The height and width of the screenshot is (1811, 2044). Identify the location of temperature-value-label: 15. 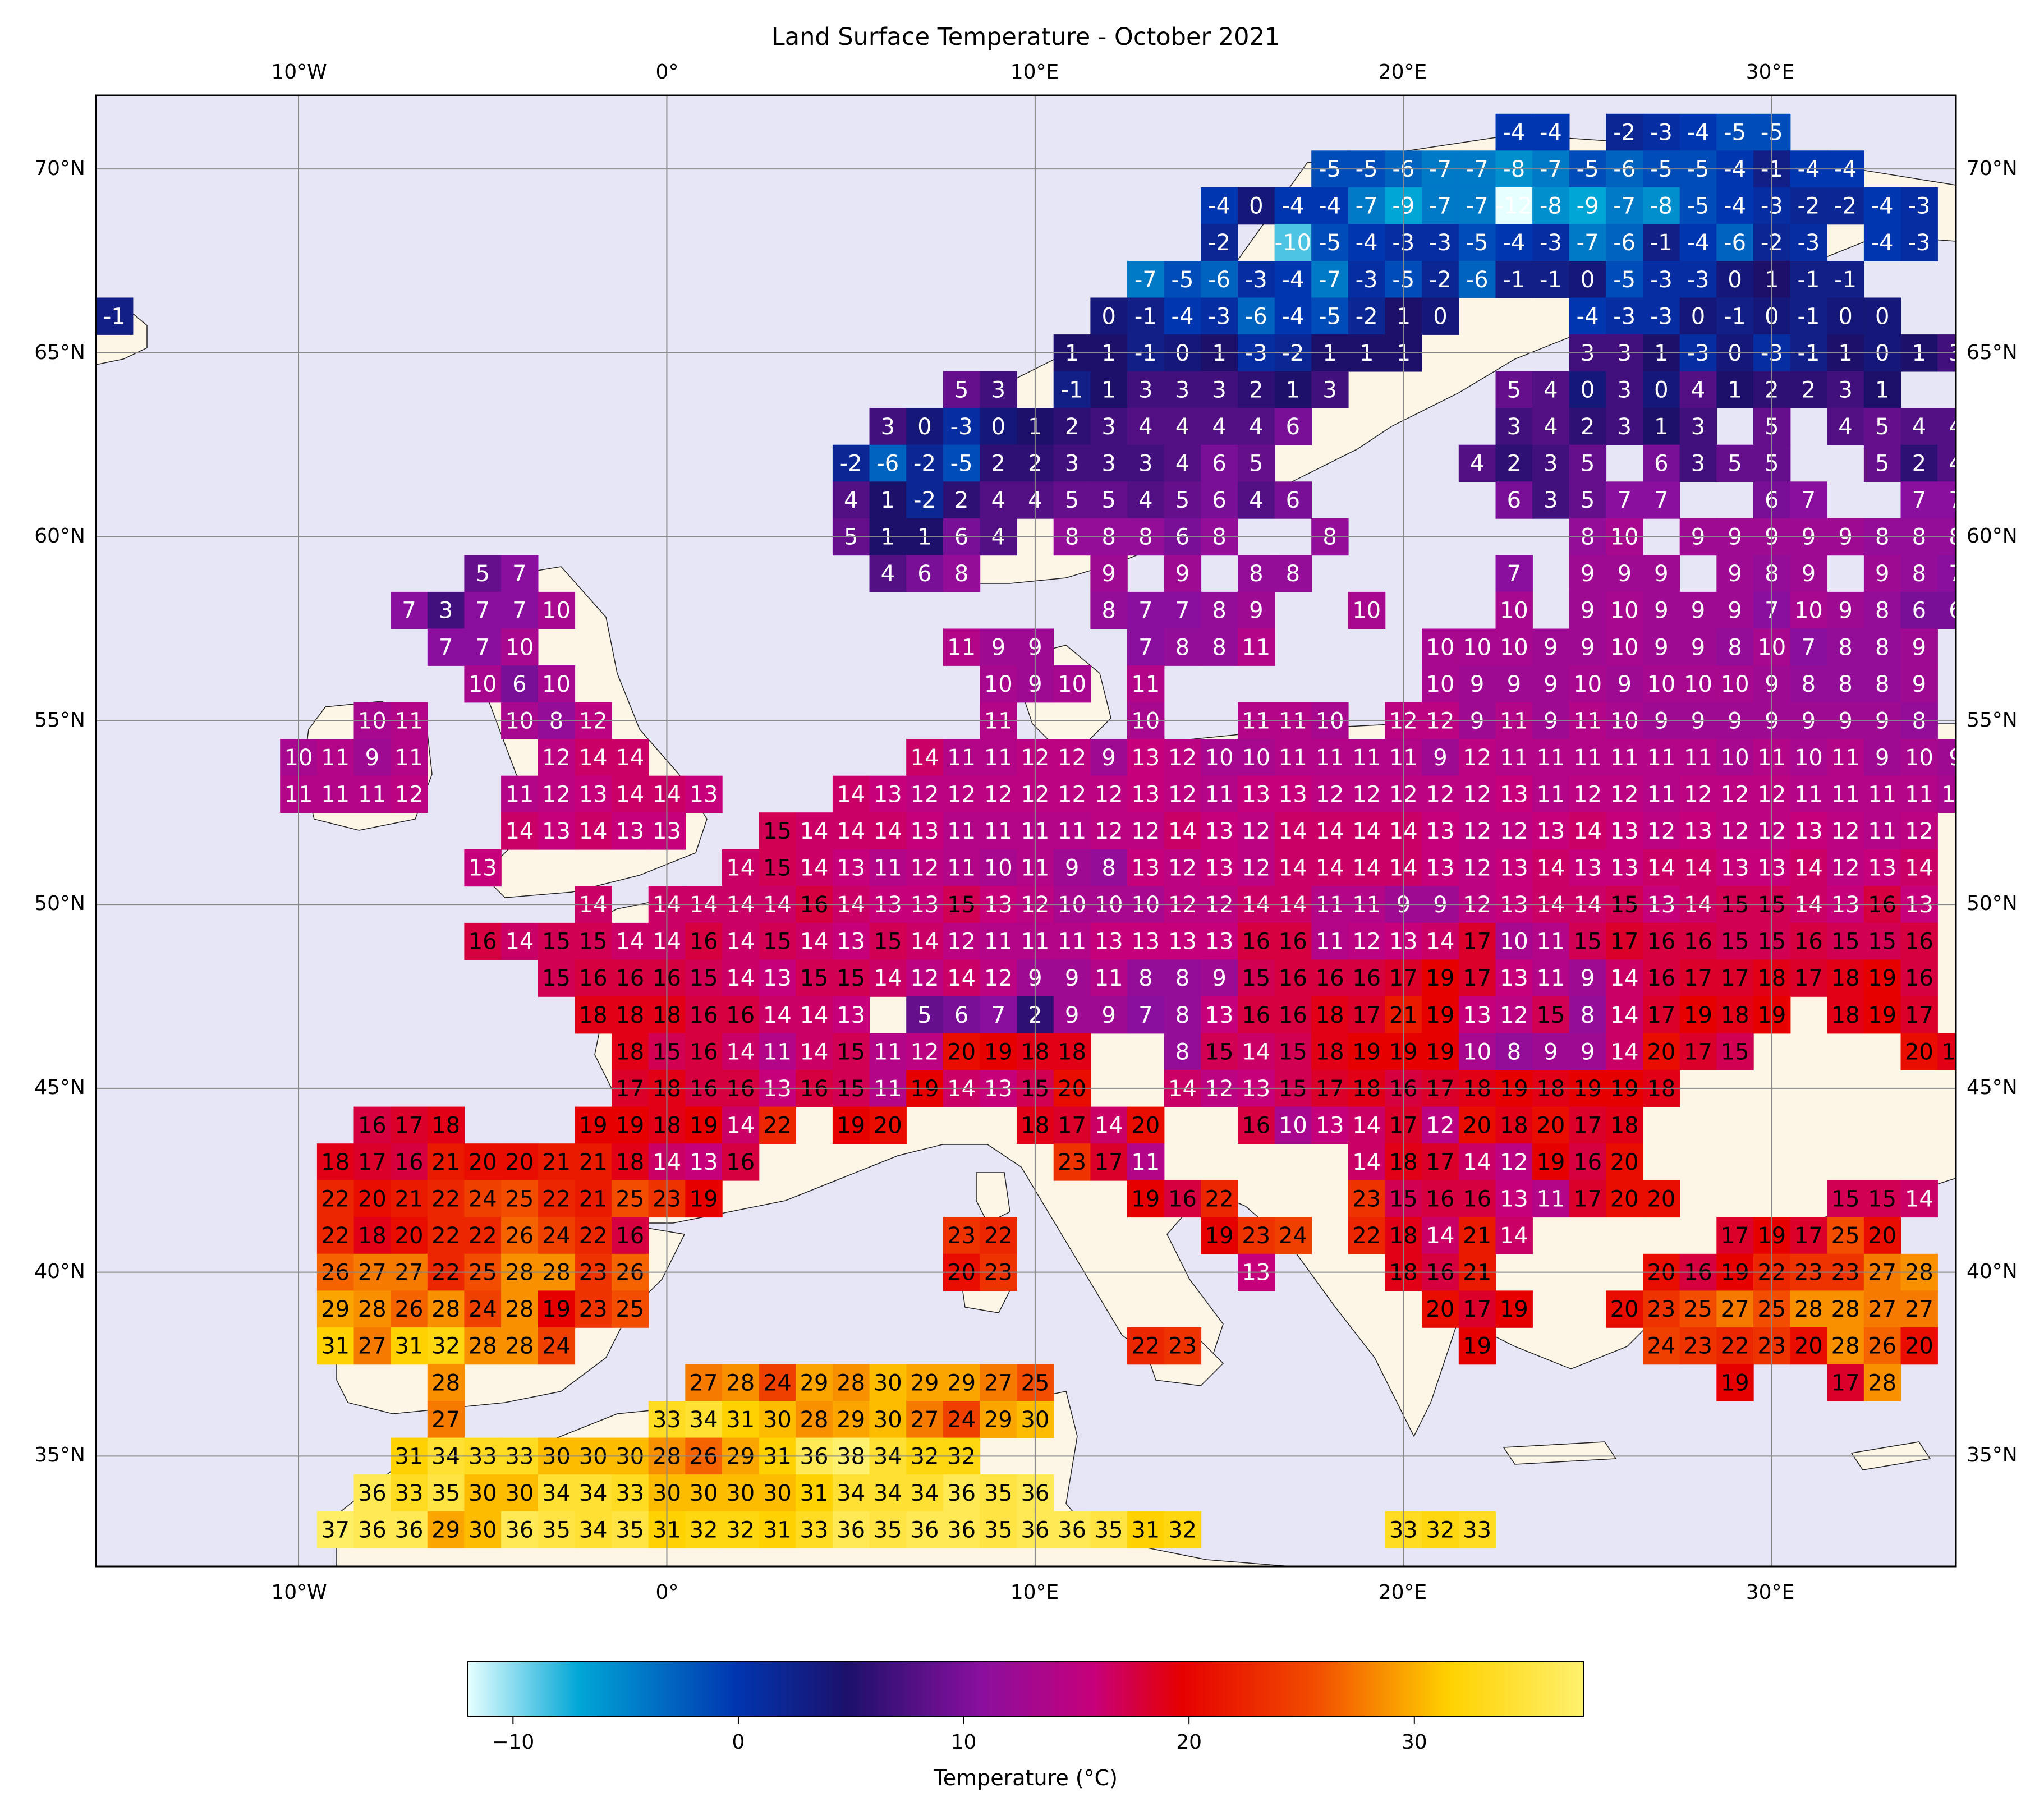
(1735, 1052).